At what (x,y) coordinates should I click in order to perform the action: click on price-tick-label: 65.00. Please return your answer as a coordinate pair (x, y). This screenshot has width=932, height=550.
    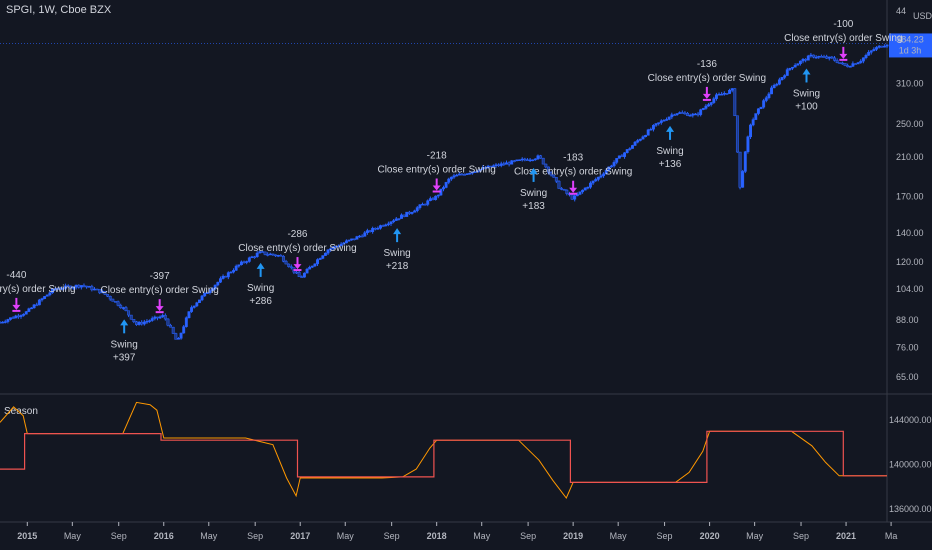
    Looking at the image, I should click on (907, 377).